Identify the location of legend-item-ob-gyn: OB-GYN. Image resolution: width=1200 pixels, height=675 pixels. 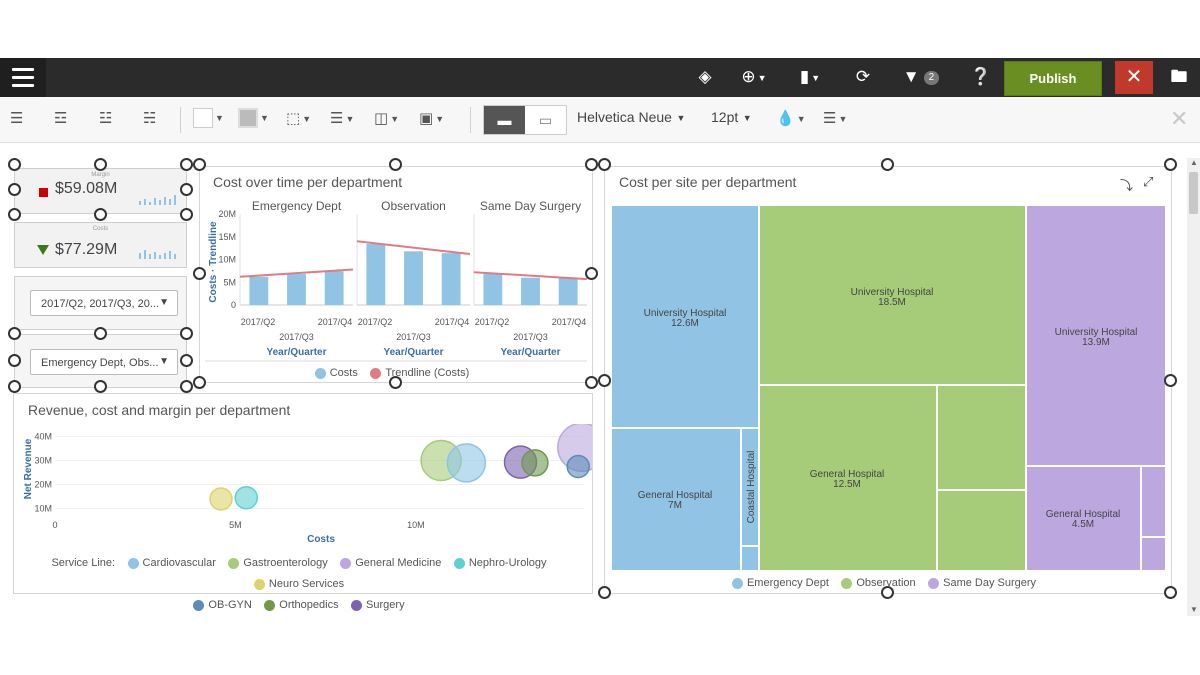
(222, 605).